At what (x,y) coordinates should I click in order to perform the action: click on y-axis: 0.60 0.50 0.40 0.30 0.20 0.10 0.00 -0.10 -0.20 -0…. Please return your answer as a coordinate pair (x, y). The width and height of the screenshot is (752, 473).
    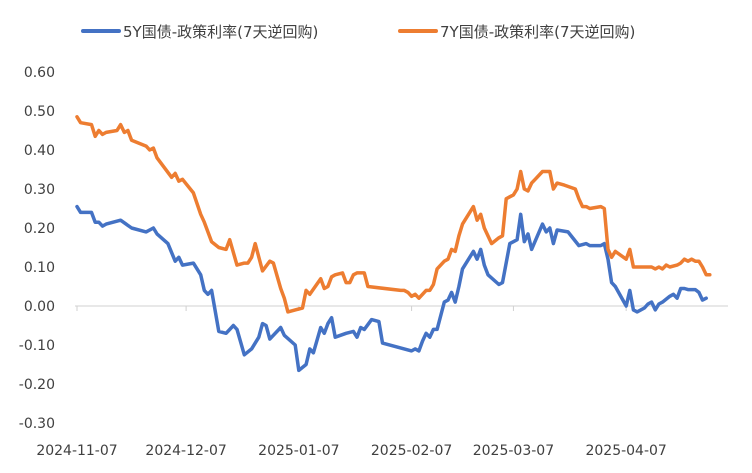
    Looking at the image, I should click on (37, 248).